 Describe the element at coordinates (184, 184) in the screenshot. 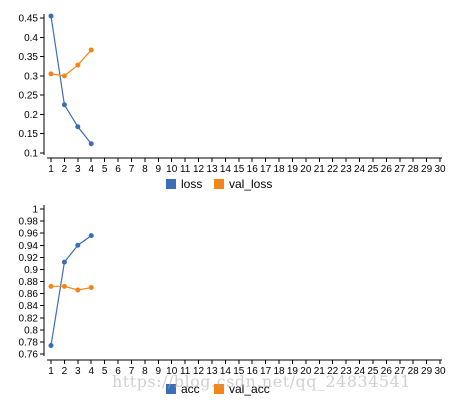

I see `legend-item-loss: loss` at that location.